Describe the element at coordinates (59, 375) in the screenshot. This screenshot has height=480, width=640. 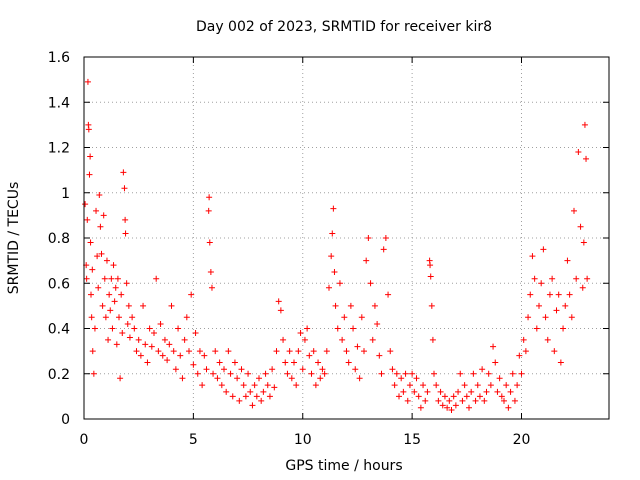
I see `y-tick-label: 0.2` at that location.